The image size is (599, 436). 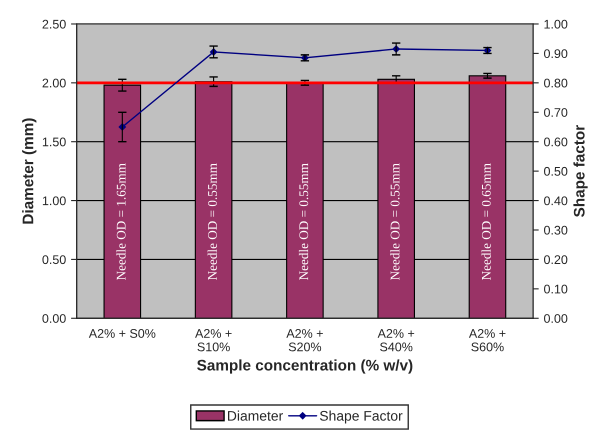 I want to click on x-tick-label: A2% + S0%, so click(x=122, y=333).